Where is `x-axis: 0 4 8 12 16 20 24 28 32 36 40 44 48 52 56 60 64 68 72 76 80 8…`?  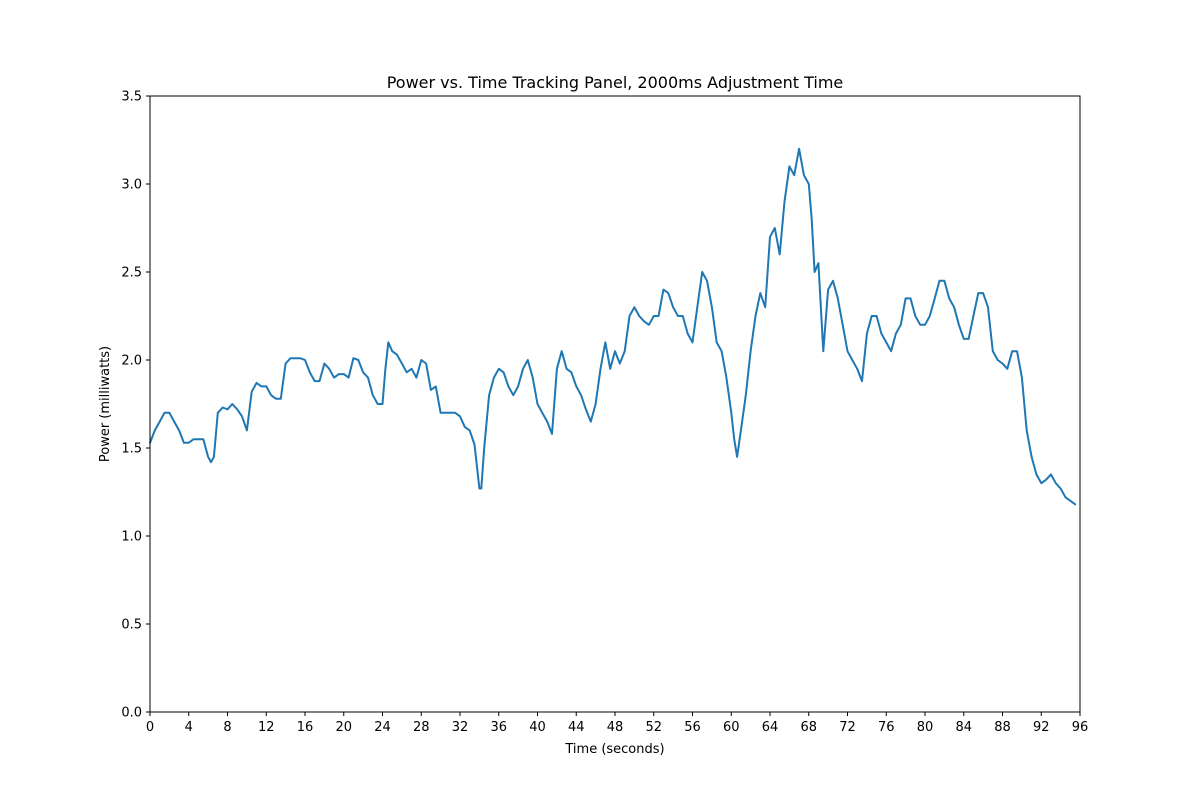 x-axis: 0 4 8 12 16 20 24 28 32 36 40 44 48 52 56 60 64 68 72 76 80 8… is located at coordinates (617, 723).